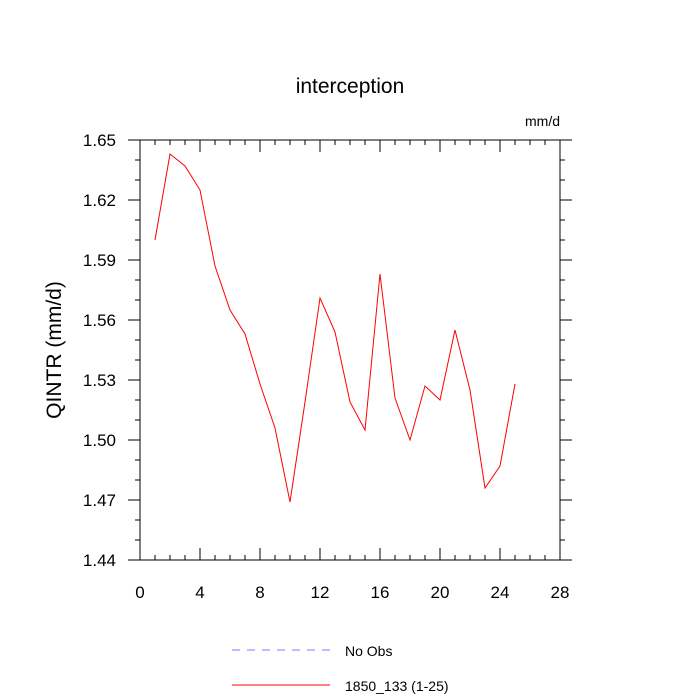 The image size is (700, 700). Describe the element at coordinates (259, 592) in the screenshot. I see `x-tick-label: 8` at that location.